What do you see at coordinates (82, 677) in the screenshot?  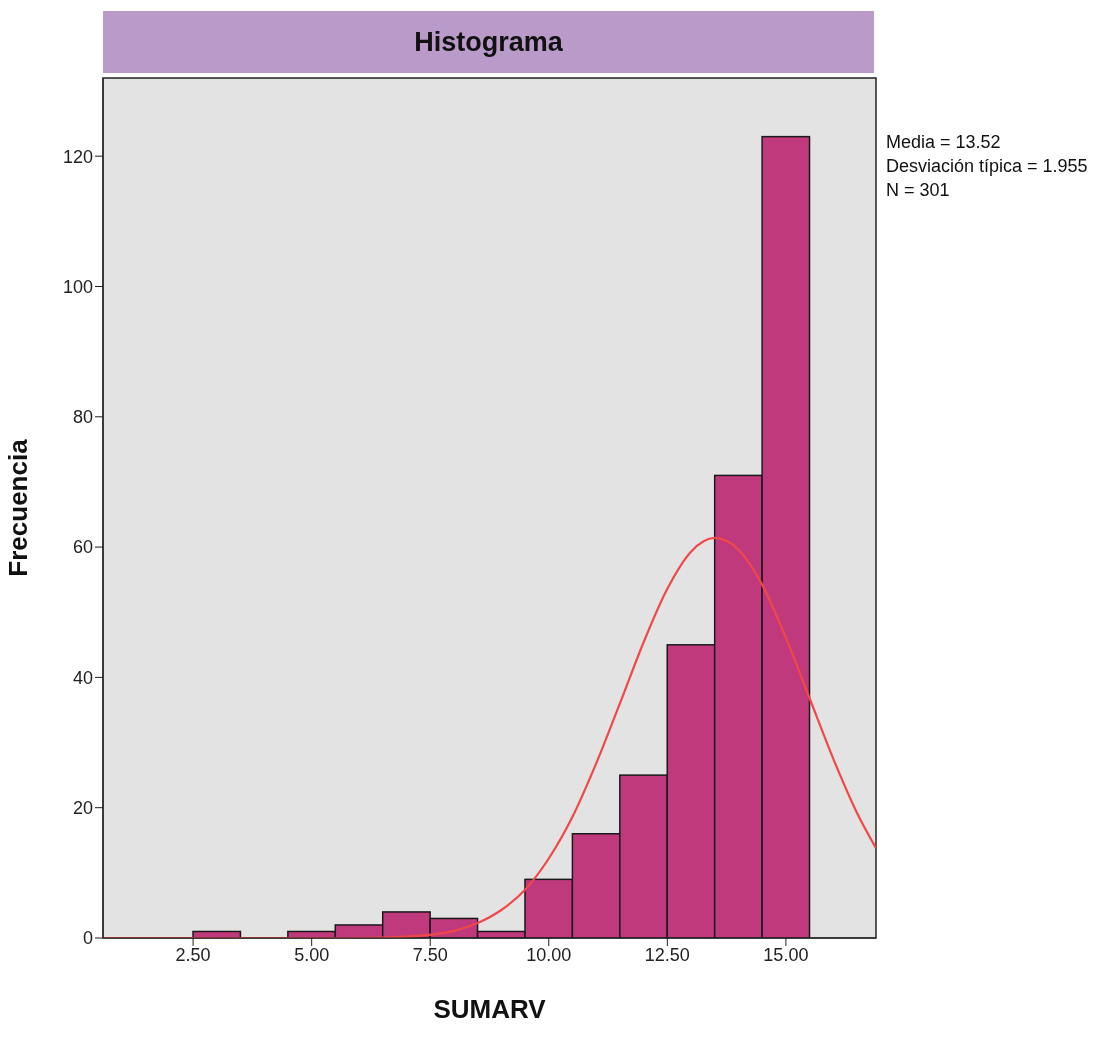 I see `y-tick-label: 40` at bounding box center [82, 677].